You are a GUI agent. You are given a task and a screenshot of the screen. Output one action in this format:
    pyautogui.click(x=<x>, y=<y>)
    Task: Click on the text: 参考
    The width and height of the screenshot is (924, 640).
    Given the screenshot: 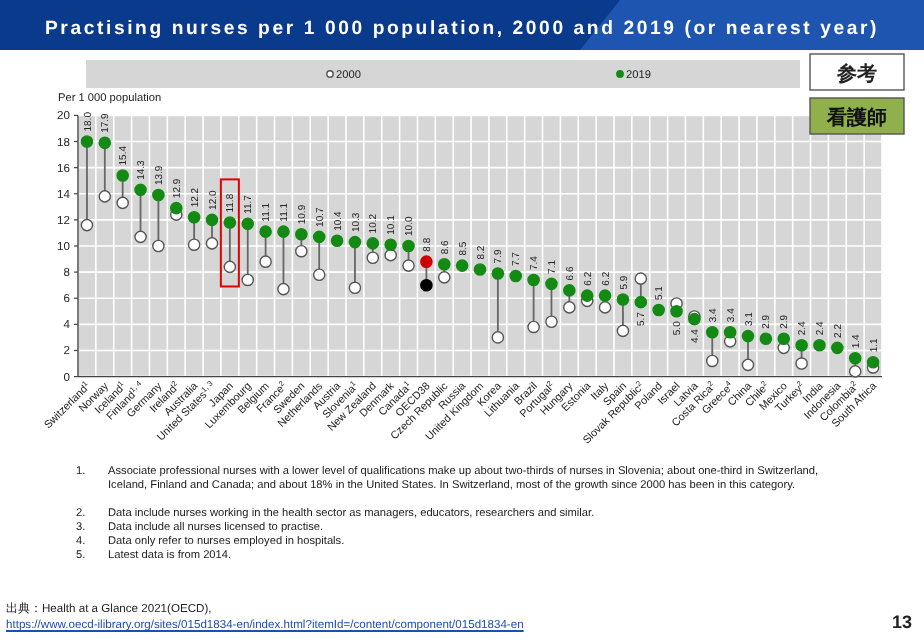 What is the action you would take?
    pyautogui.click(x=856, y=74)
    